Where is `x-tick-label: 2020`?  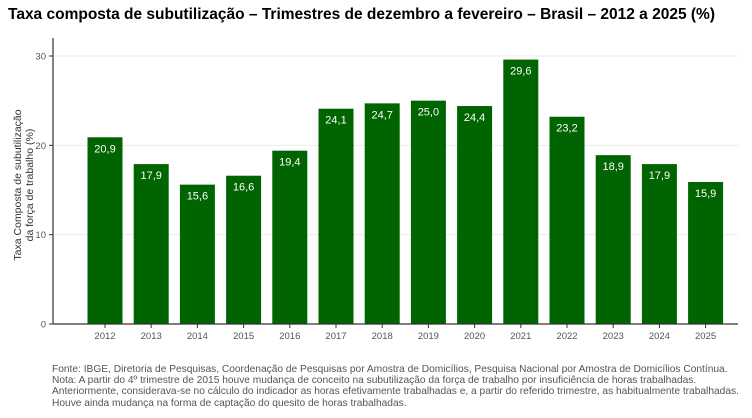 x-tick-label: 2020 is located at coordinates (474, 336).